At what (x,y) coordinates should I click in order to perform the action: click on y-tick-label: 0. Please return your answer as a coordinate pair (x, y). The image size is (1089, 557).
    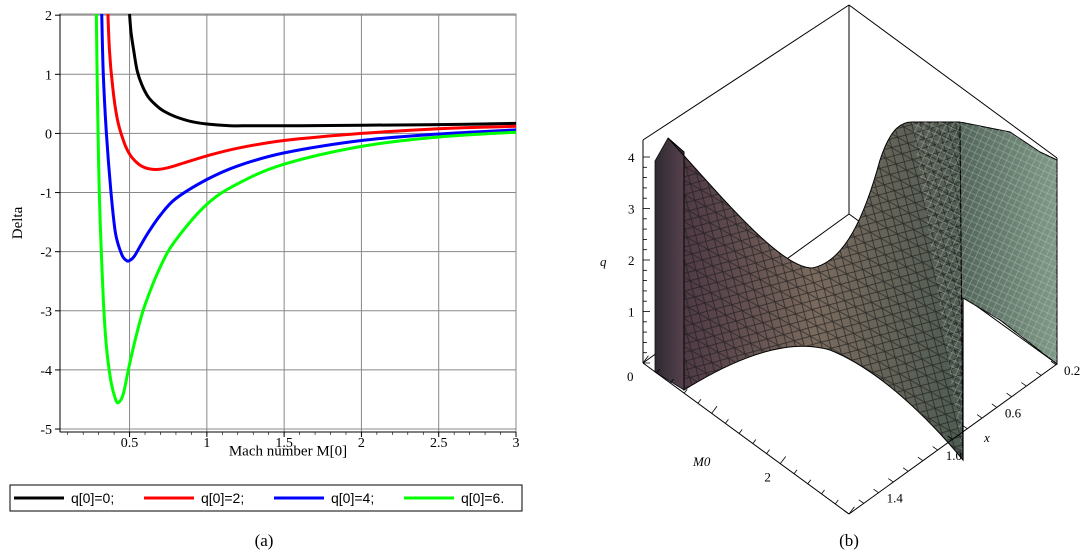
    Looking at the image, I should click on (48, 134).